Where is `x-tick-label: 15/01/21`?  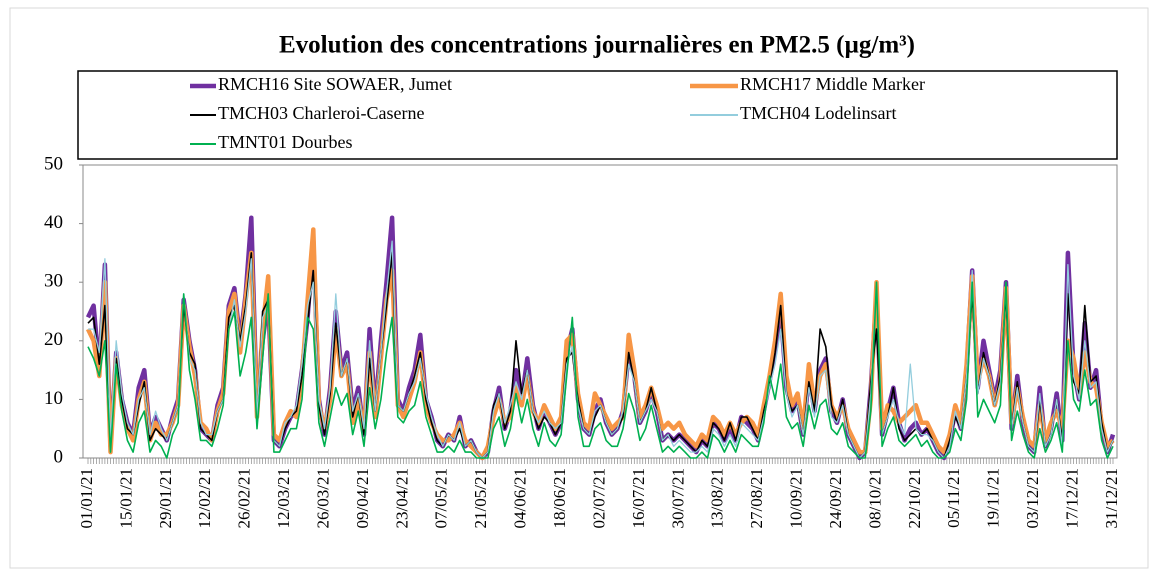 x-tick-label: 15/01/21 is located at coordinates (125, 498).